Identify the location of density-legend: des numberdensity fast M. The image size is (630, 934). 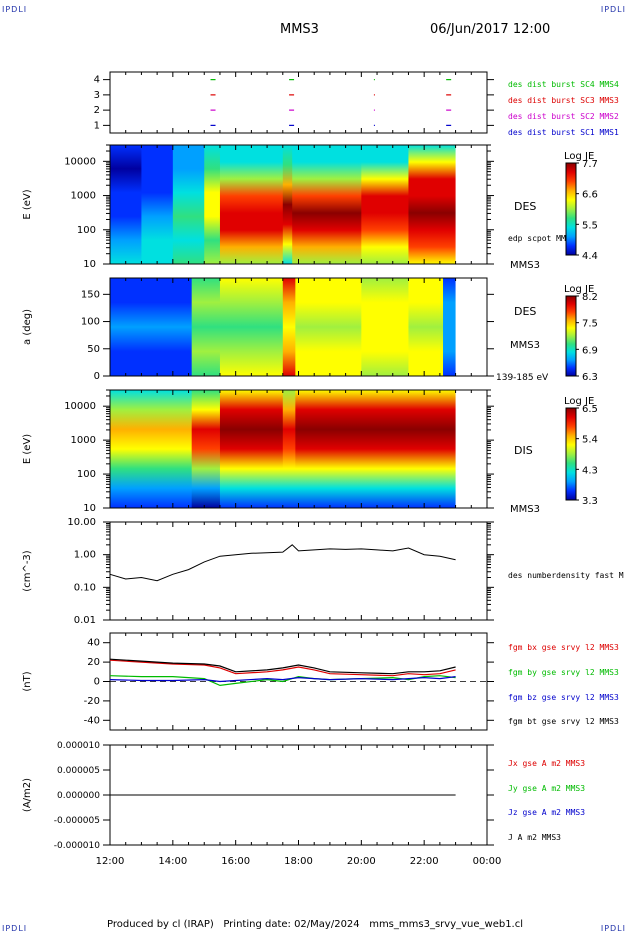
(566, 575).